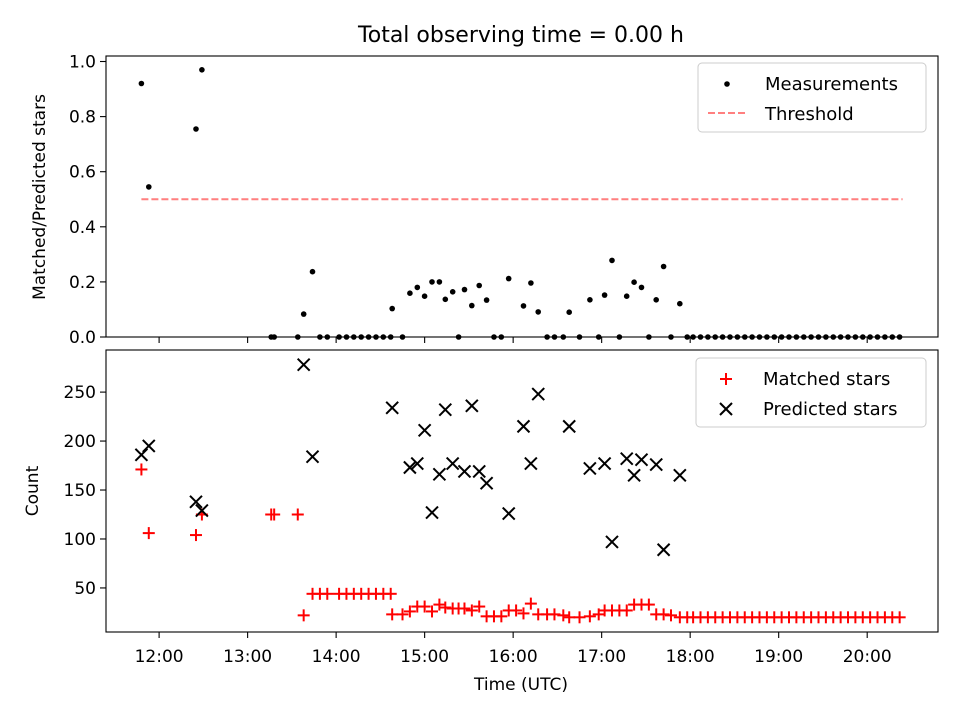 The width and height of the screenshot is (960, 724). I want to click on ratio-y-tick-label: 0.4, so click(82, 228).